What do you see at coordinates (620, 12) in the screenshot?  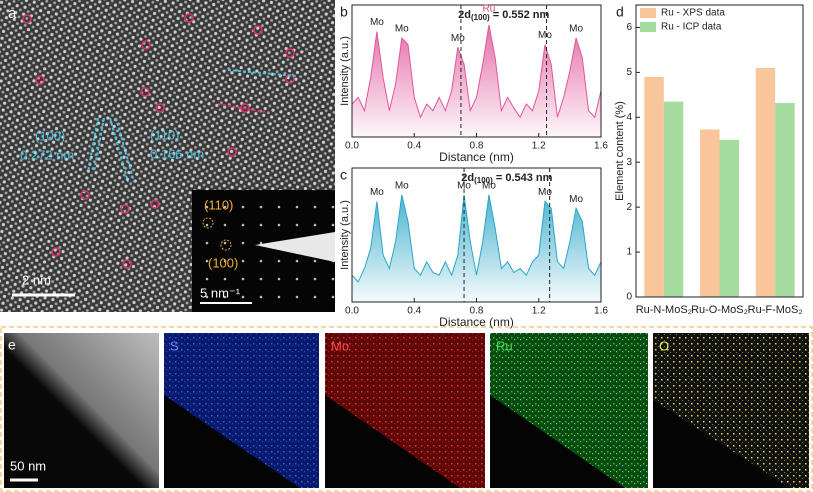 I see `panel-label: d` at bounding box center [620, 12].